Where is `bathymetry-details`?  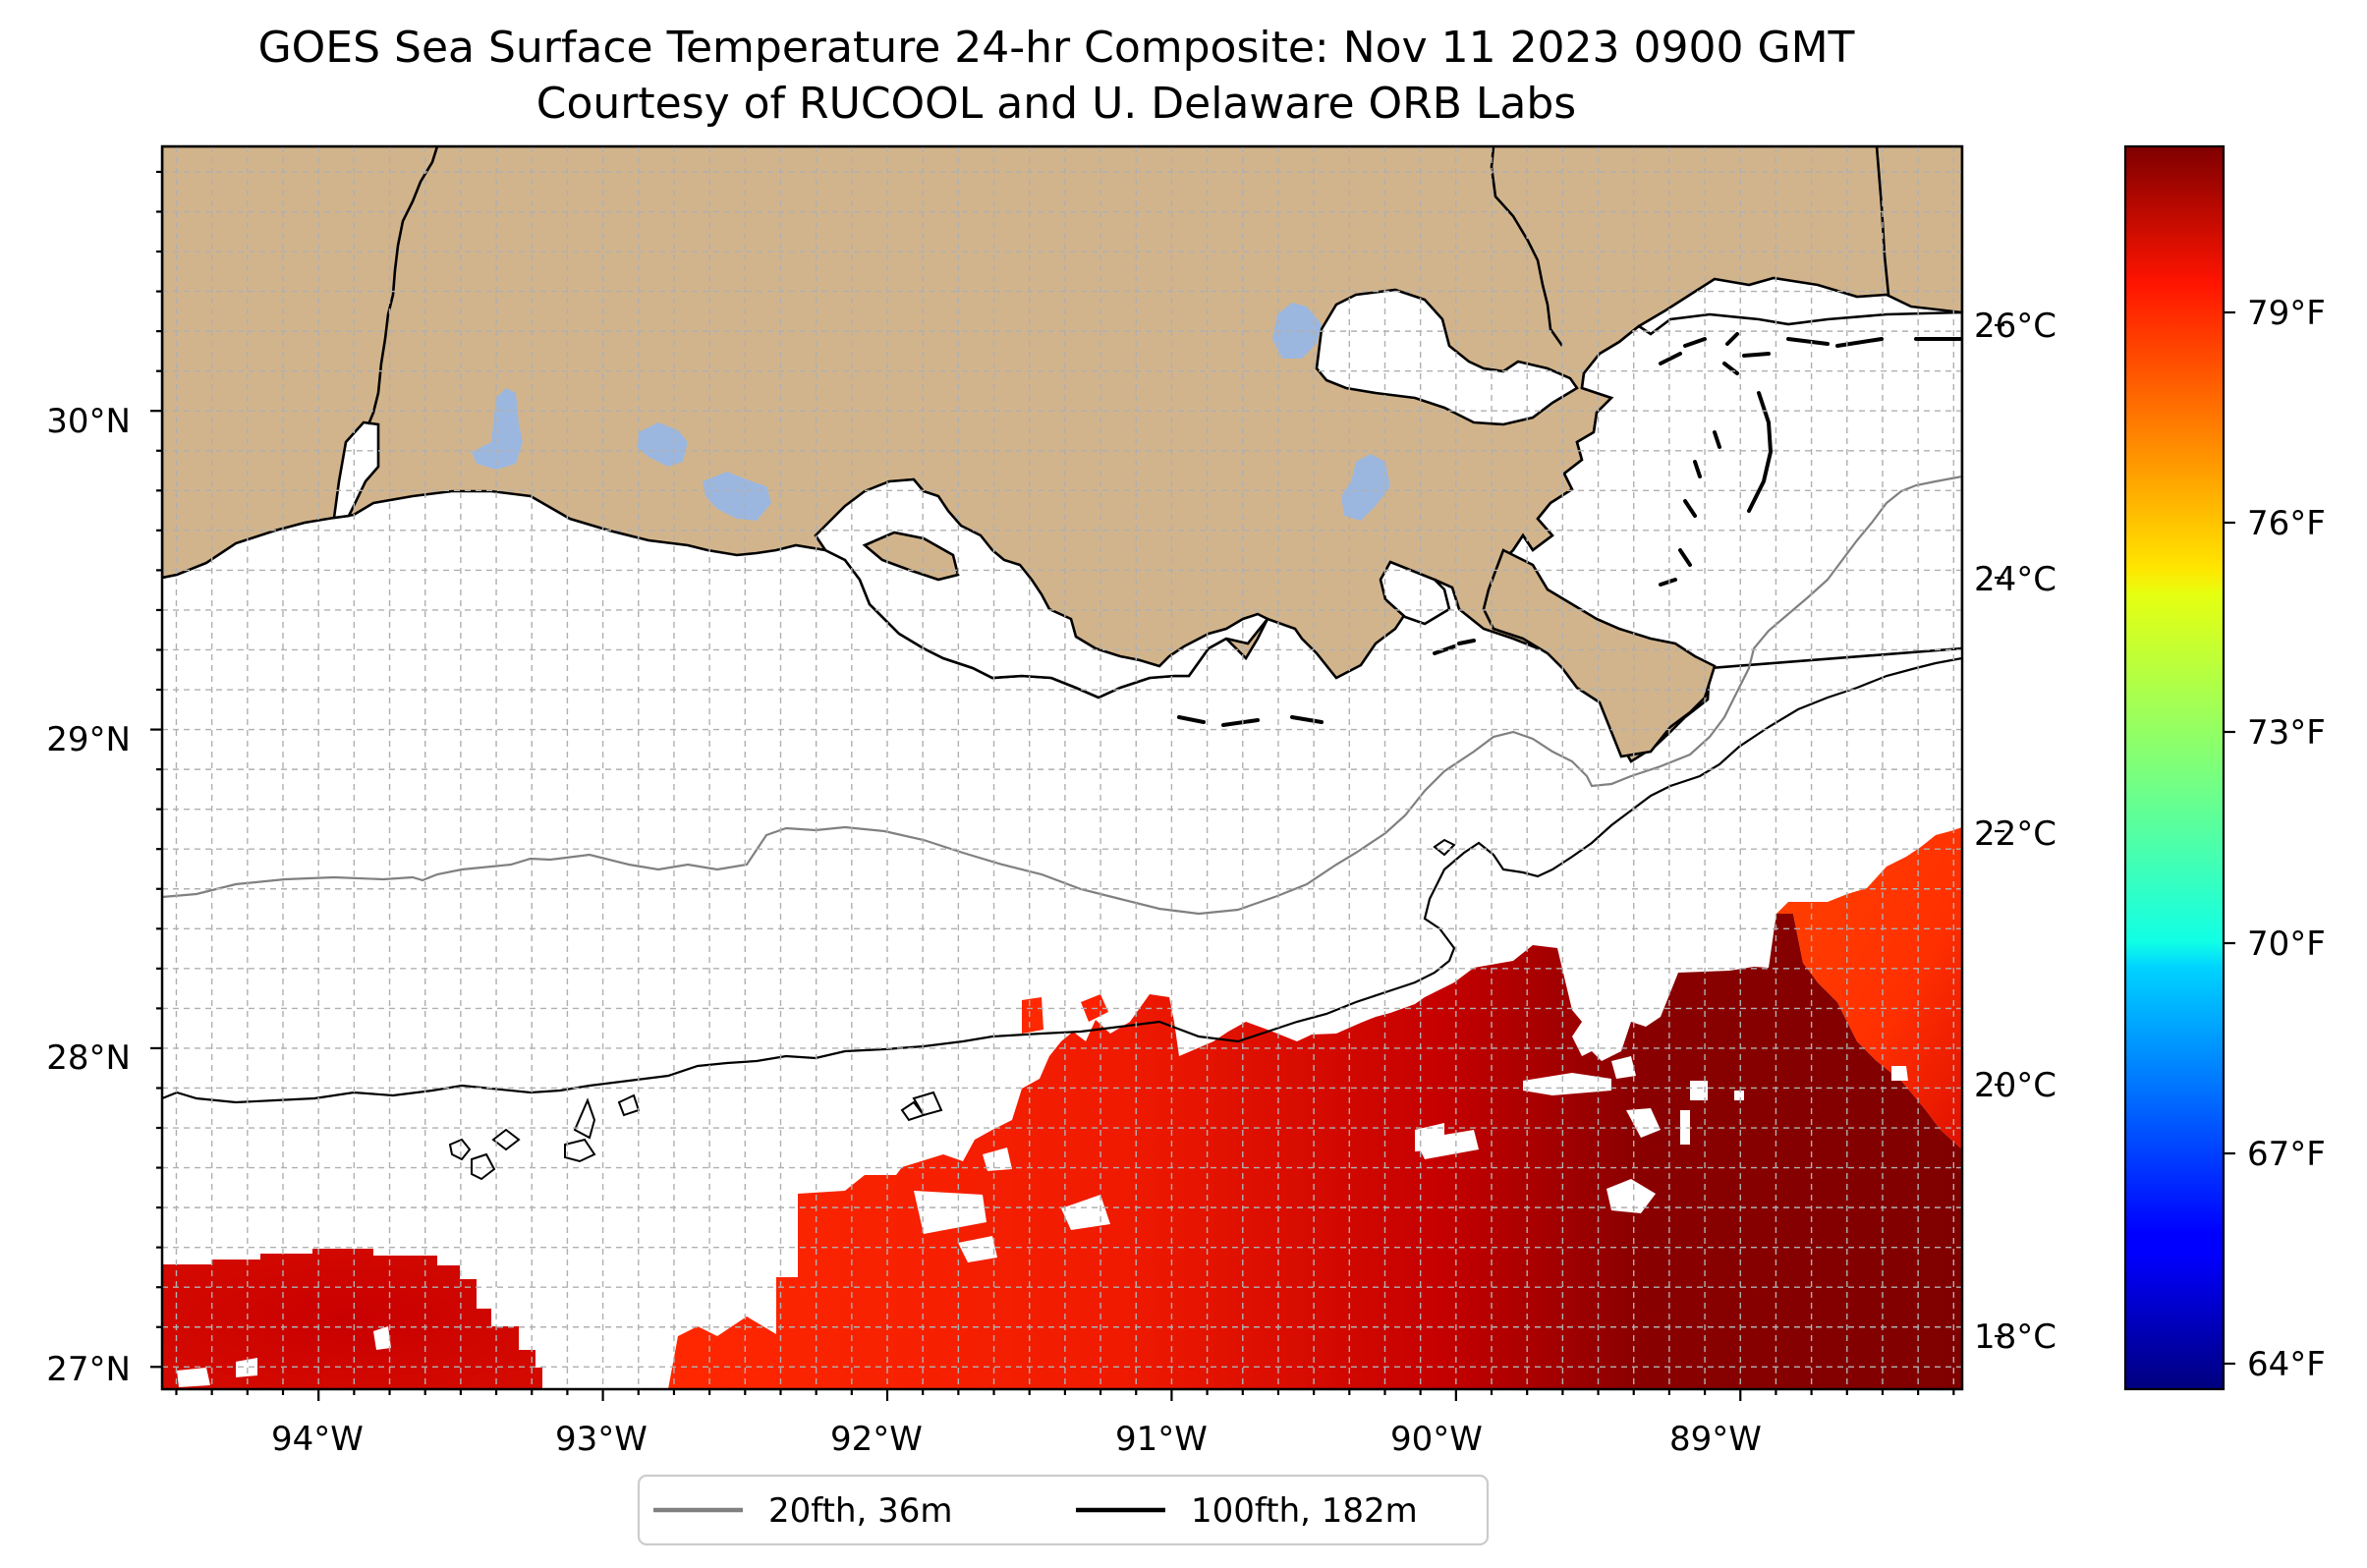
bathymetry-details is located at coordinates (952, 1009).